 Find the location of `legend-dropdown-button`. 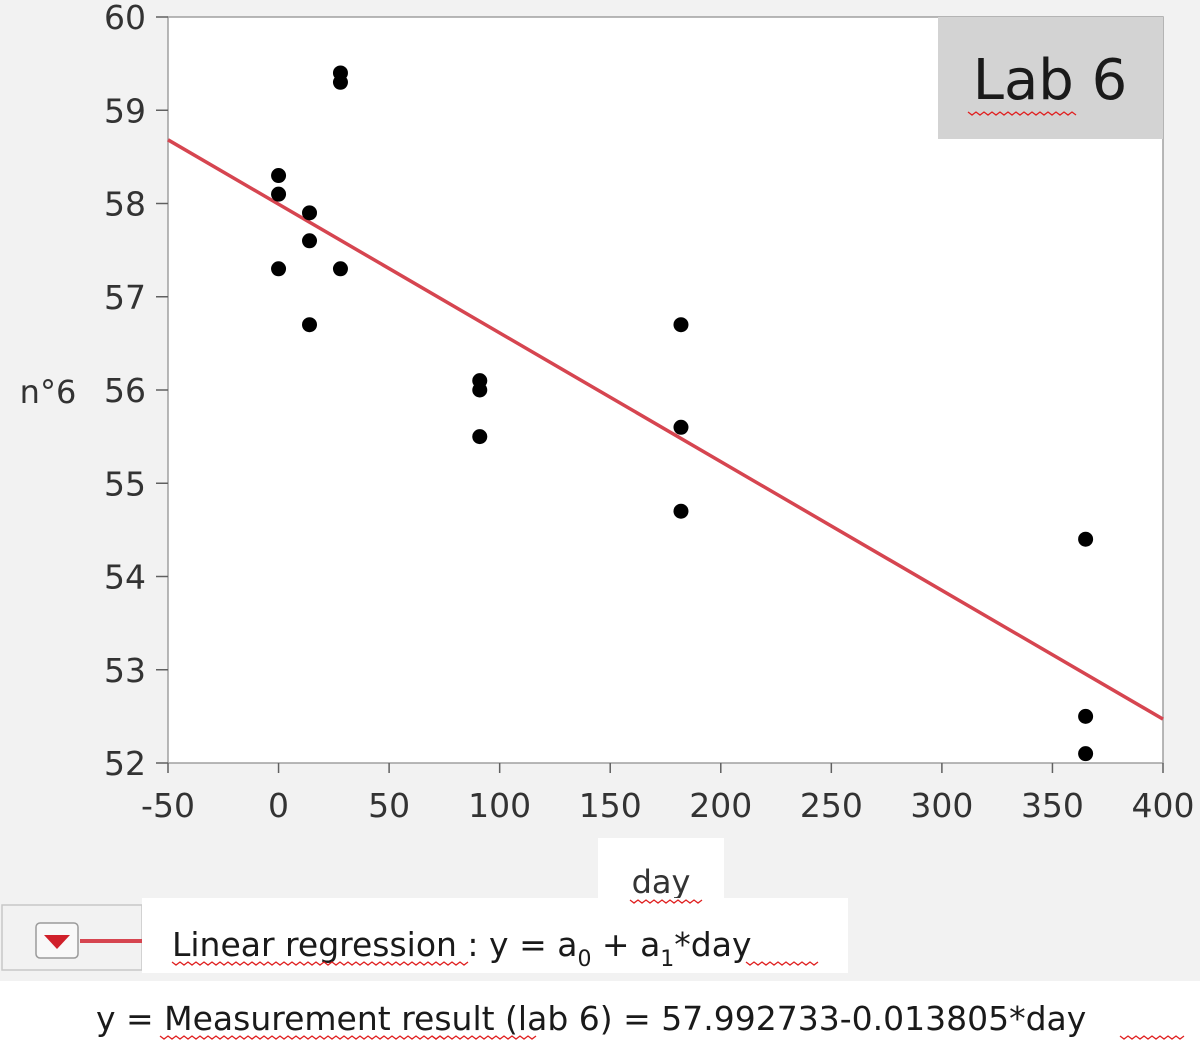

legend-dropdown-button is located at coordinates (57, 940).